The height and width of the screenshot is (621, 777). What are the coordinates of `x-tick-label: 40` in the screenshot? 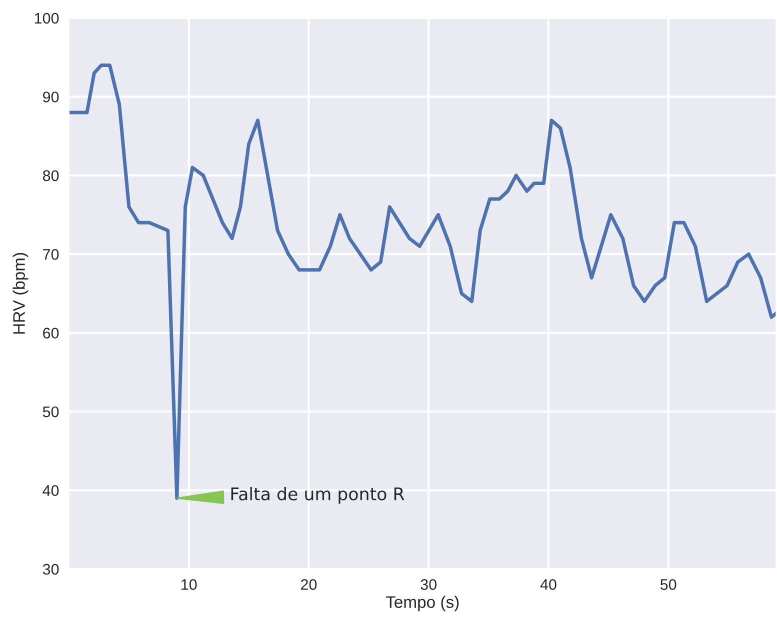 It's located at (548, 584).